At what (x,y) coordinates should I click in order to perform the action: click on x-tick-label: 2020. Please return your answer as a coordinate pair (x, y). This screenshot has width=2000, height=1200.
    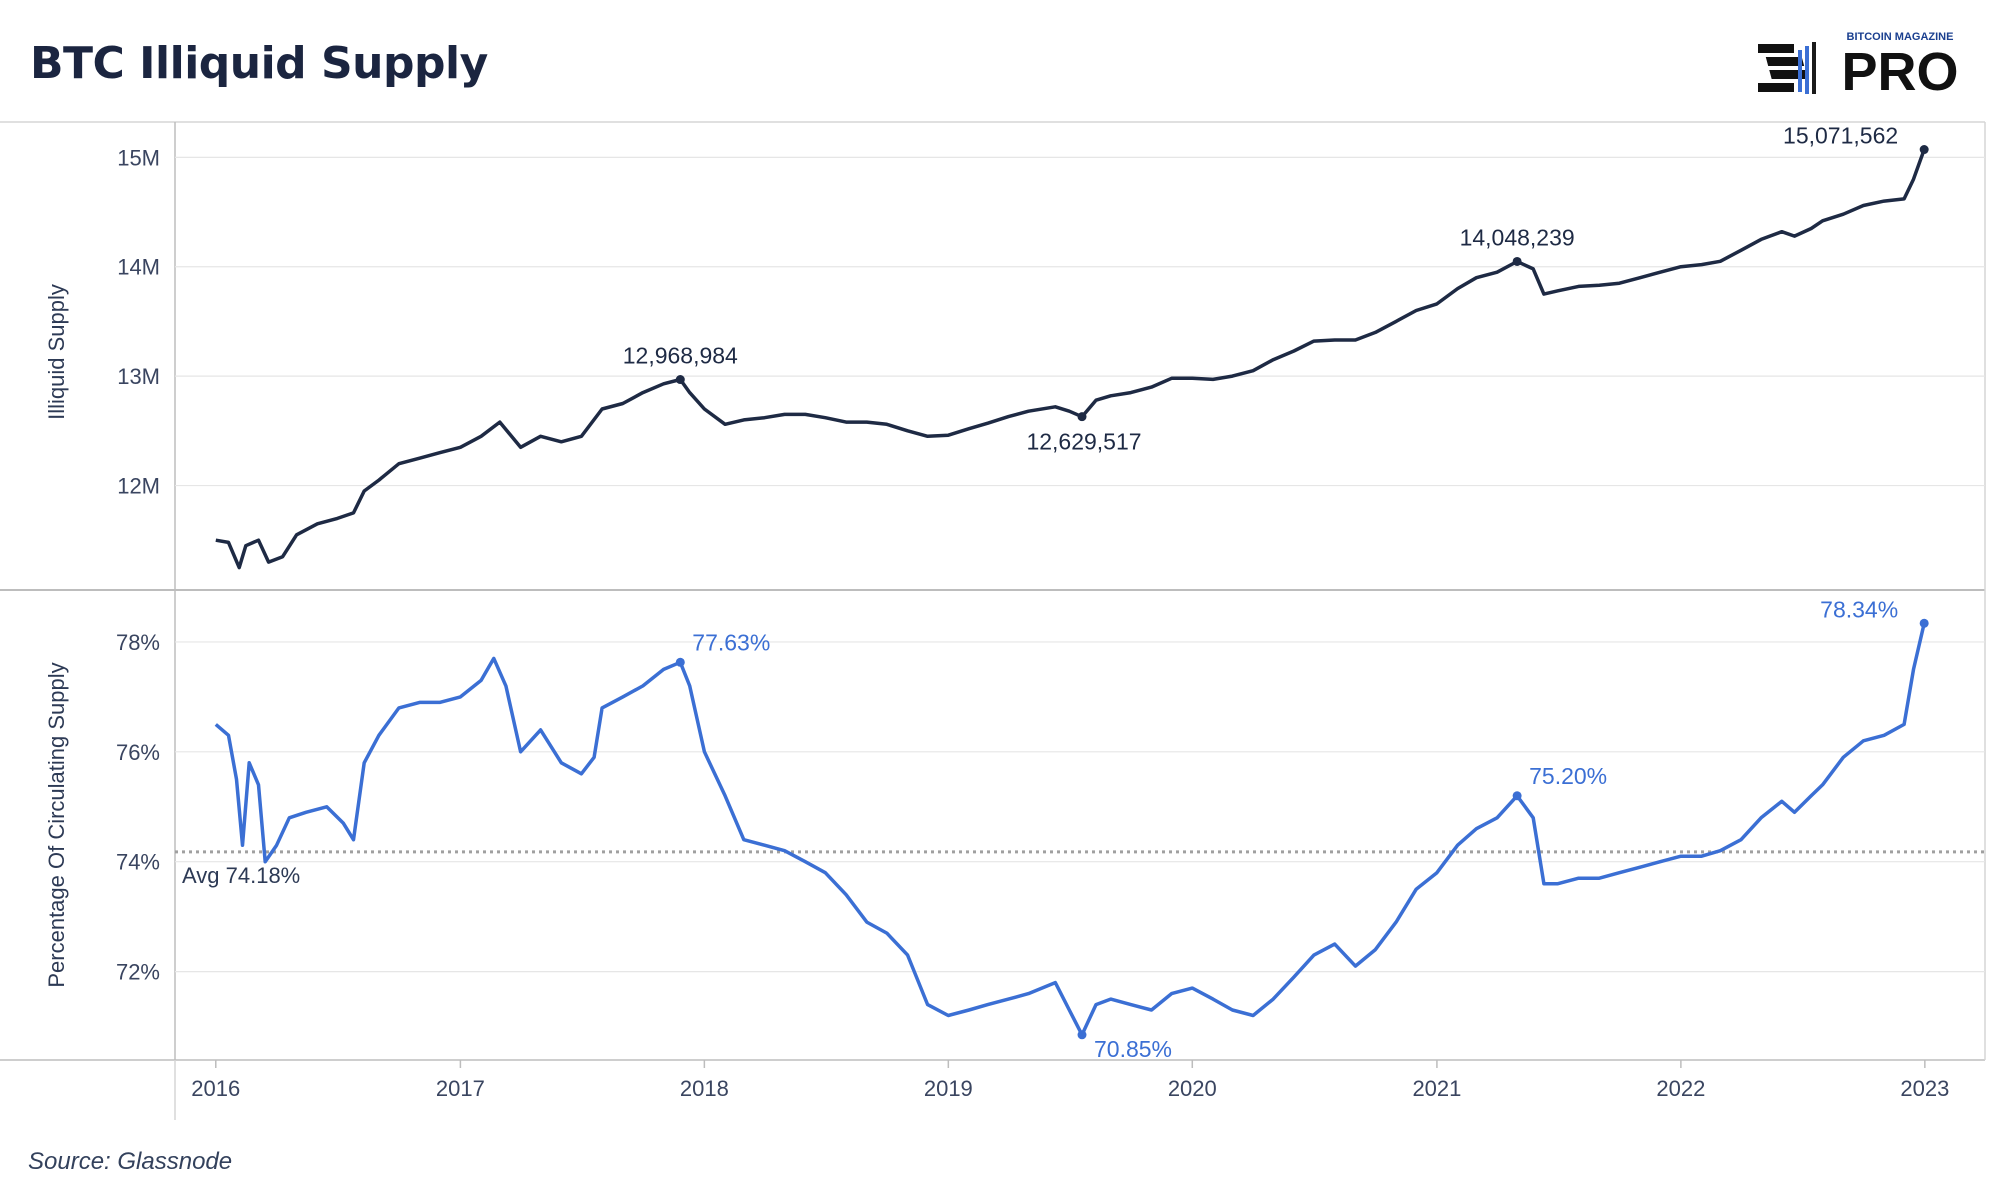
    Looking at the image, I should click on (1192, 1088).